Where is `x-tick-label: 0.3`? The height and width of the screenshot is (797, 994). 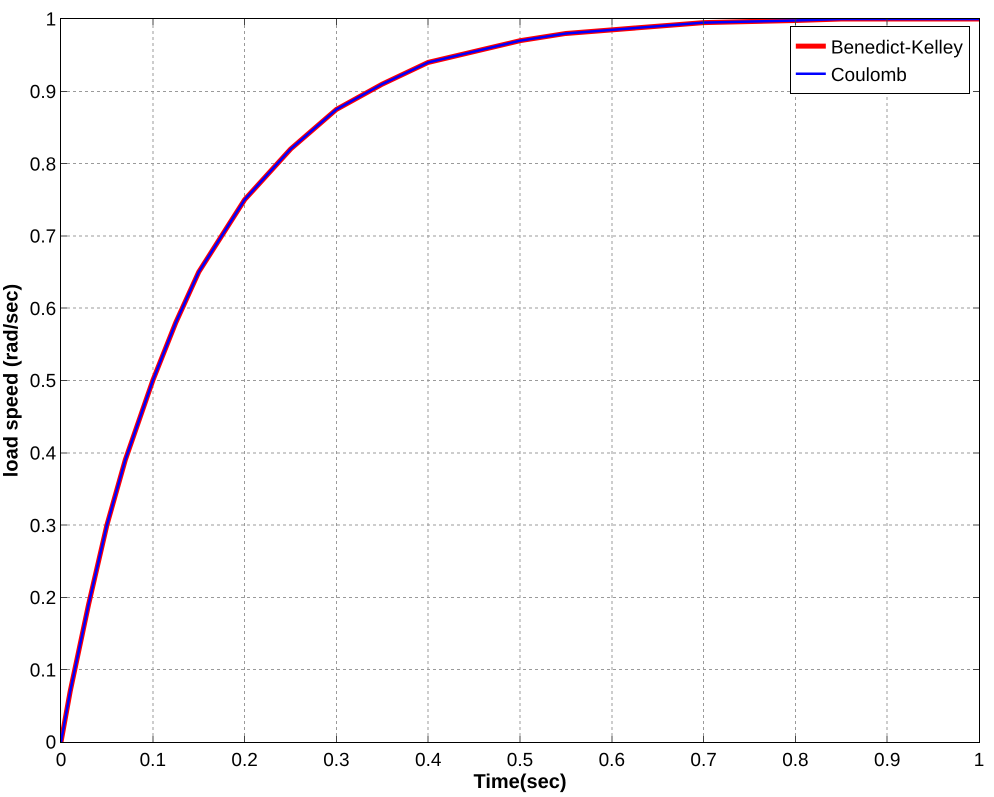
x-tick-label: 0.3 is located at coordinates (336, 760).